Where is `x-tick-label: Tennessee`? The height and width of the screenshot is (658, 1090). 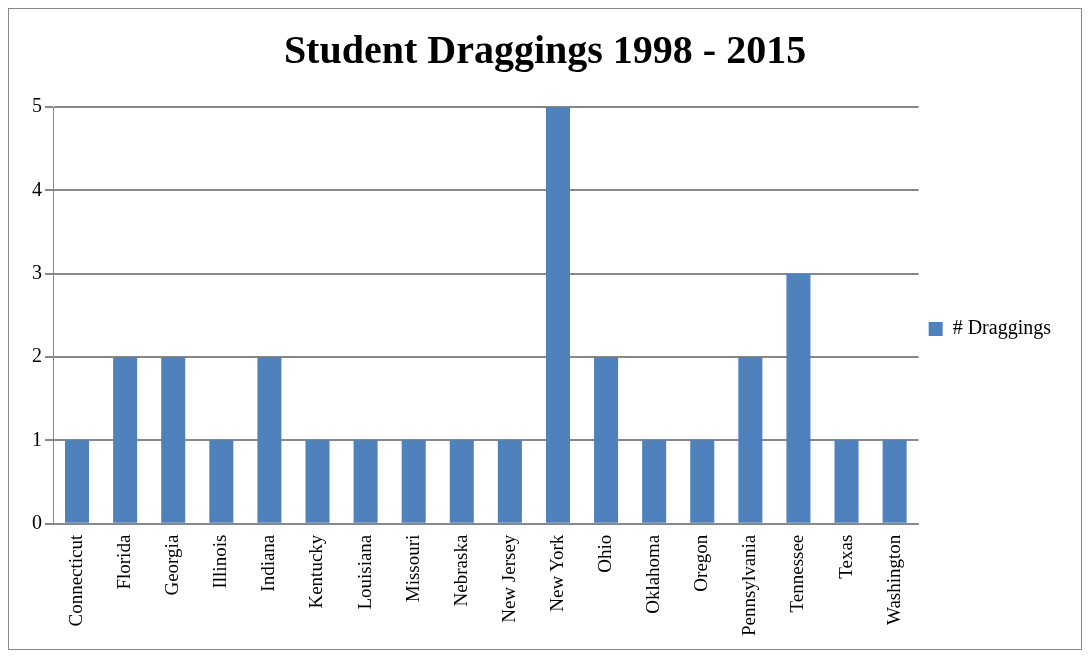
x-tick-label: Tennessee is located at coordinates (797, 573).